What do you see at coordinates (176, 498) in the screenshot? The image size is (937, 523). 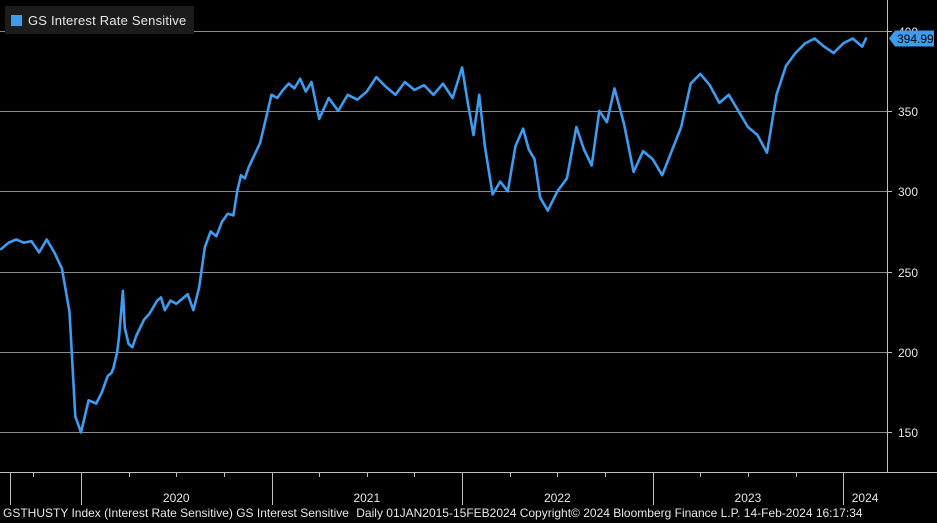 I see `x-tick-label-2020: 2020` at bounding box center [176, 498].